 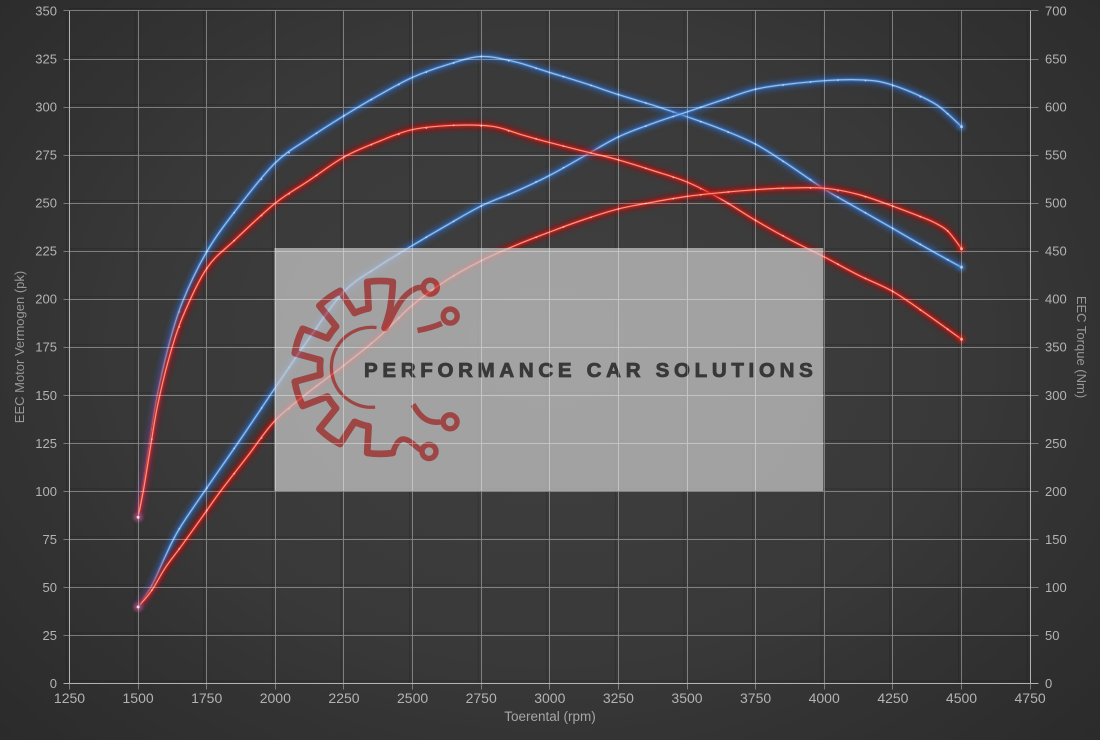 I want to click on svg-text: 650, so click(x=1056, y=59).